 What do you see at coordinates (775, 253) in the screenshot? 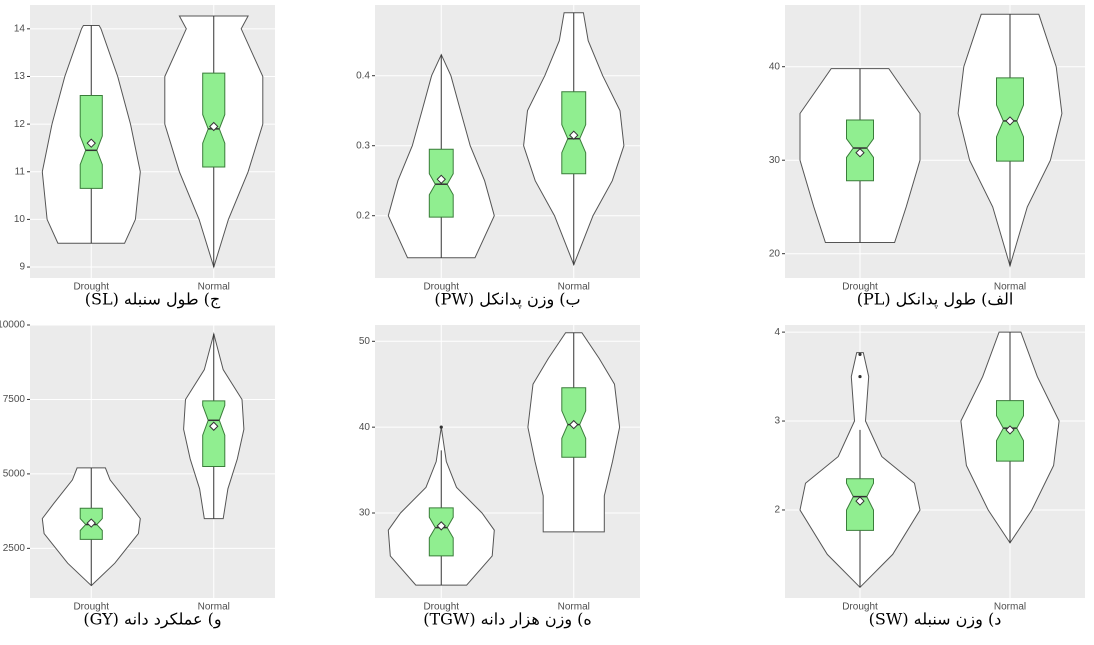
I see `y-tick-label: 20` at bounding box center [775, 253].